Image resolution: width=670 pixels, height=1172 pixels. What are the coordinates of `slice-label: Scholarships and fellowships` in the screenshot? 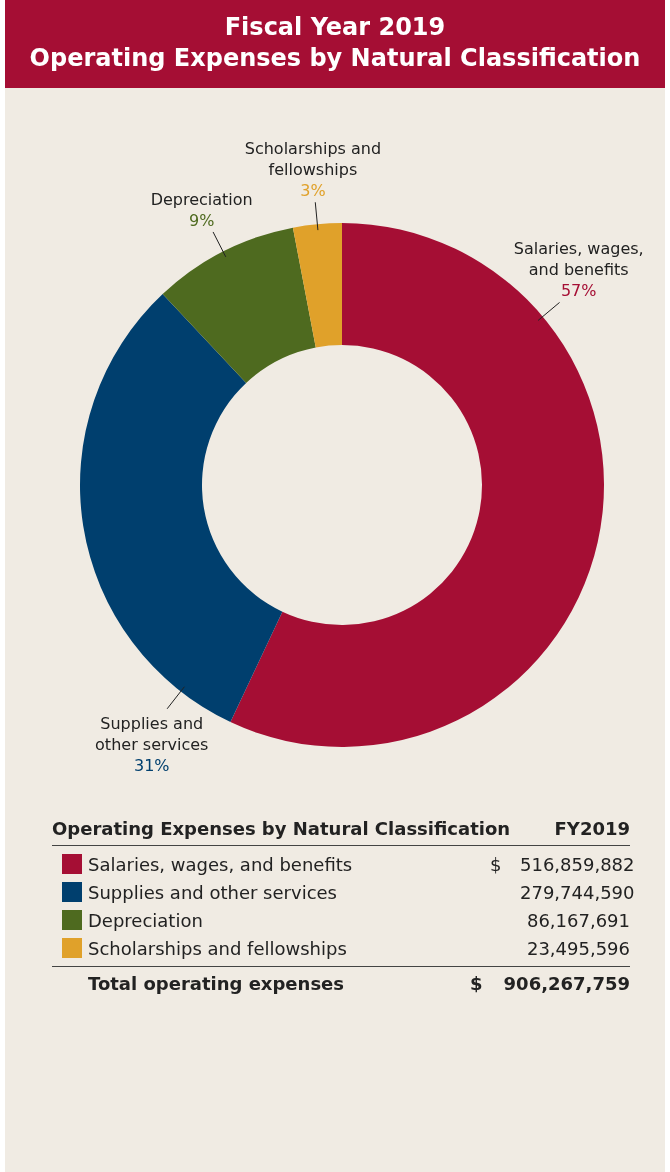 It's located at (313, 159).